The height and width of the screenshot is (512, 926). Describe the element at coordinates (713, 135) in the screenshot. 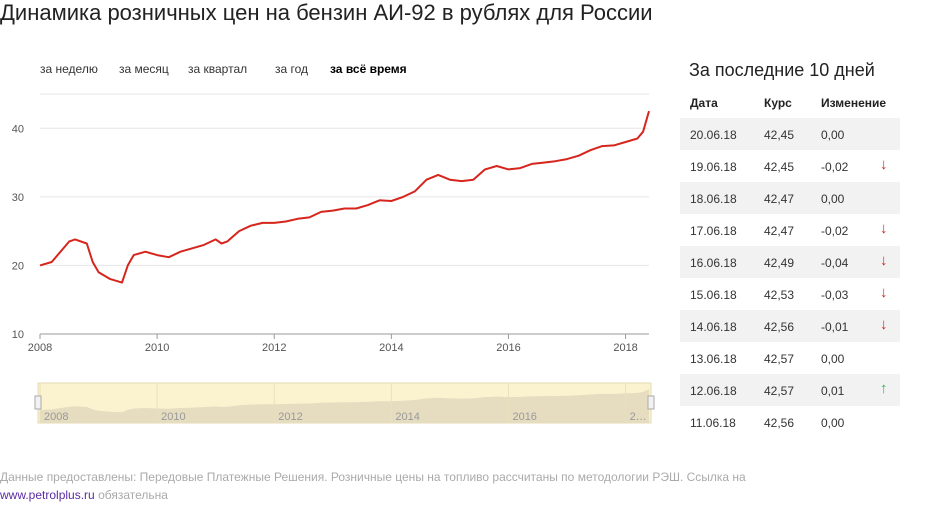

I see `row-date: 20.06.18` at that location.